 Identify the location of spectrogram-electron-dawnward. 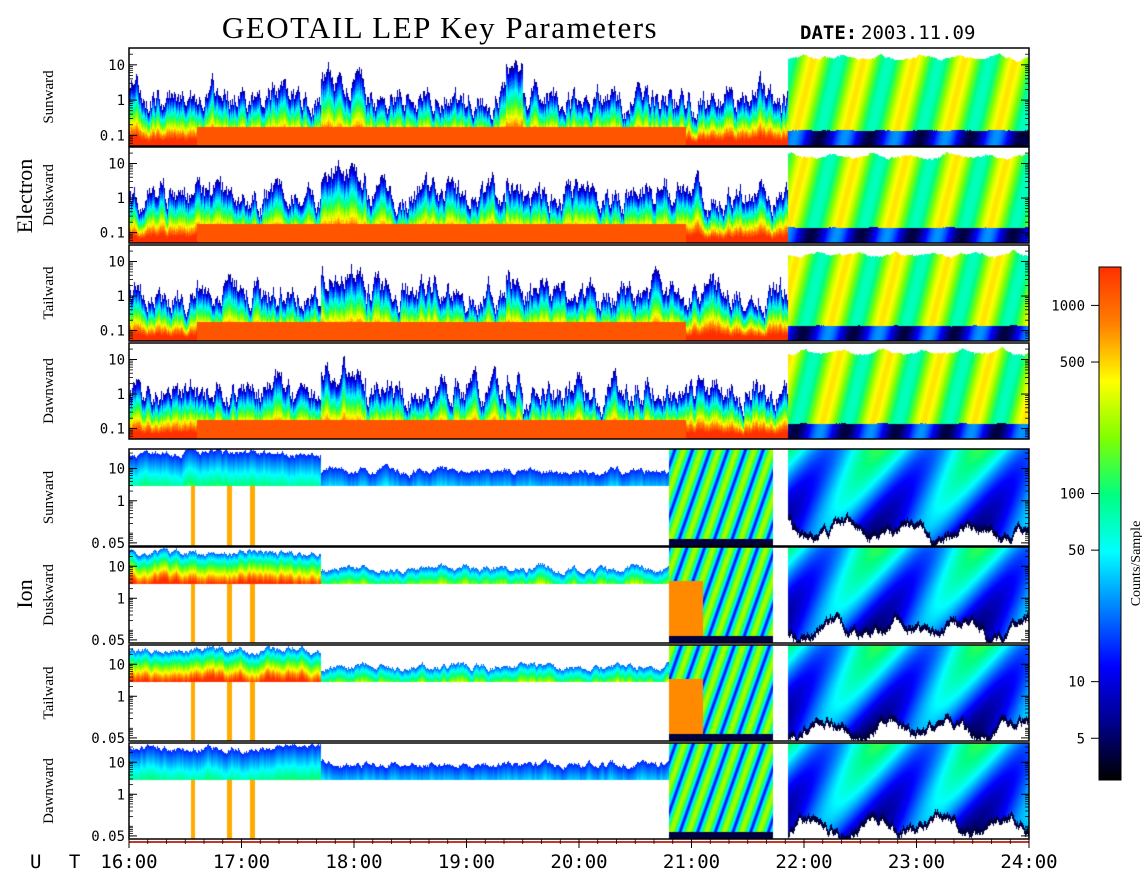
(579, 391).